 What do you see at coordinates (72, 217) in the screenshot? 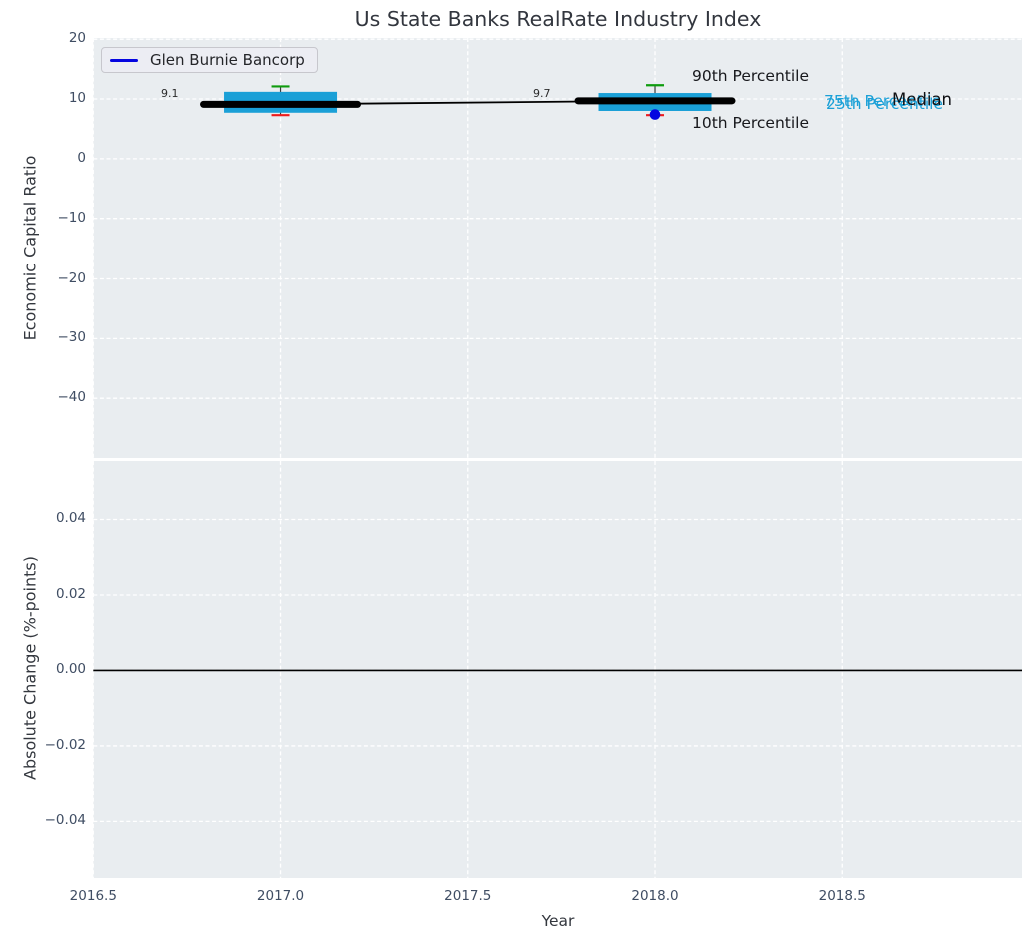
I see `top-y-tick--10: −10` at bounding box center [72, 217].